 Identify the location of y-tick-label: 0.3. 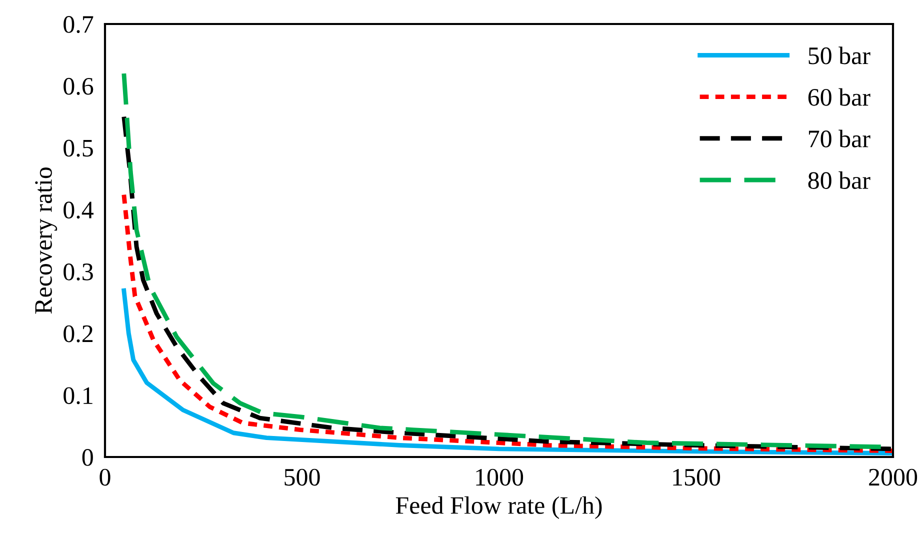
(78, 271).